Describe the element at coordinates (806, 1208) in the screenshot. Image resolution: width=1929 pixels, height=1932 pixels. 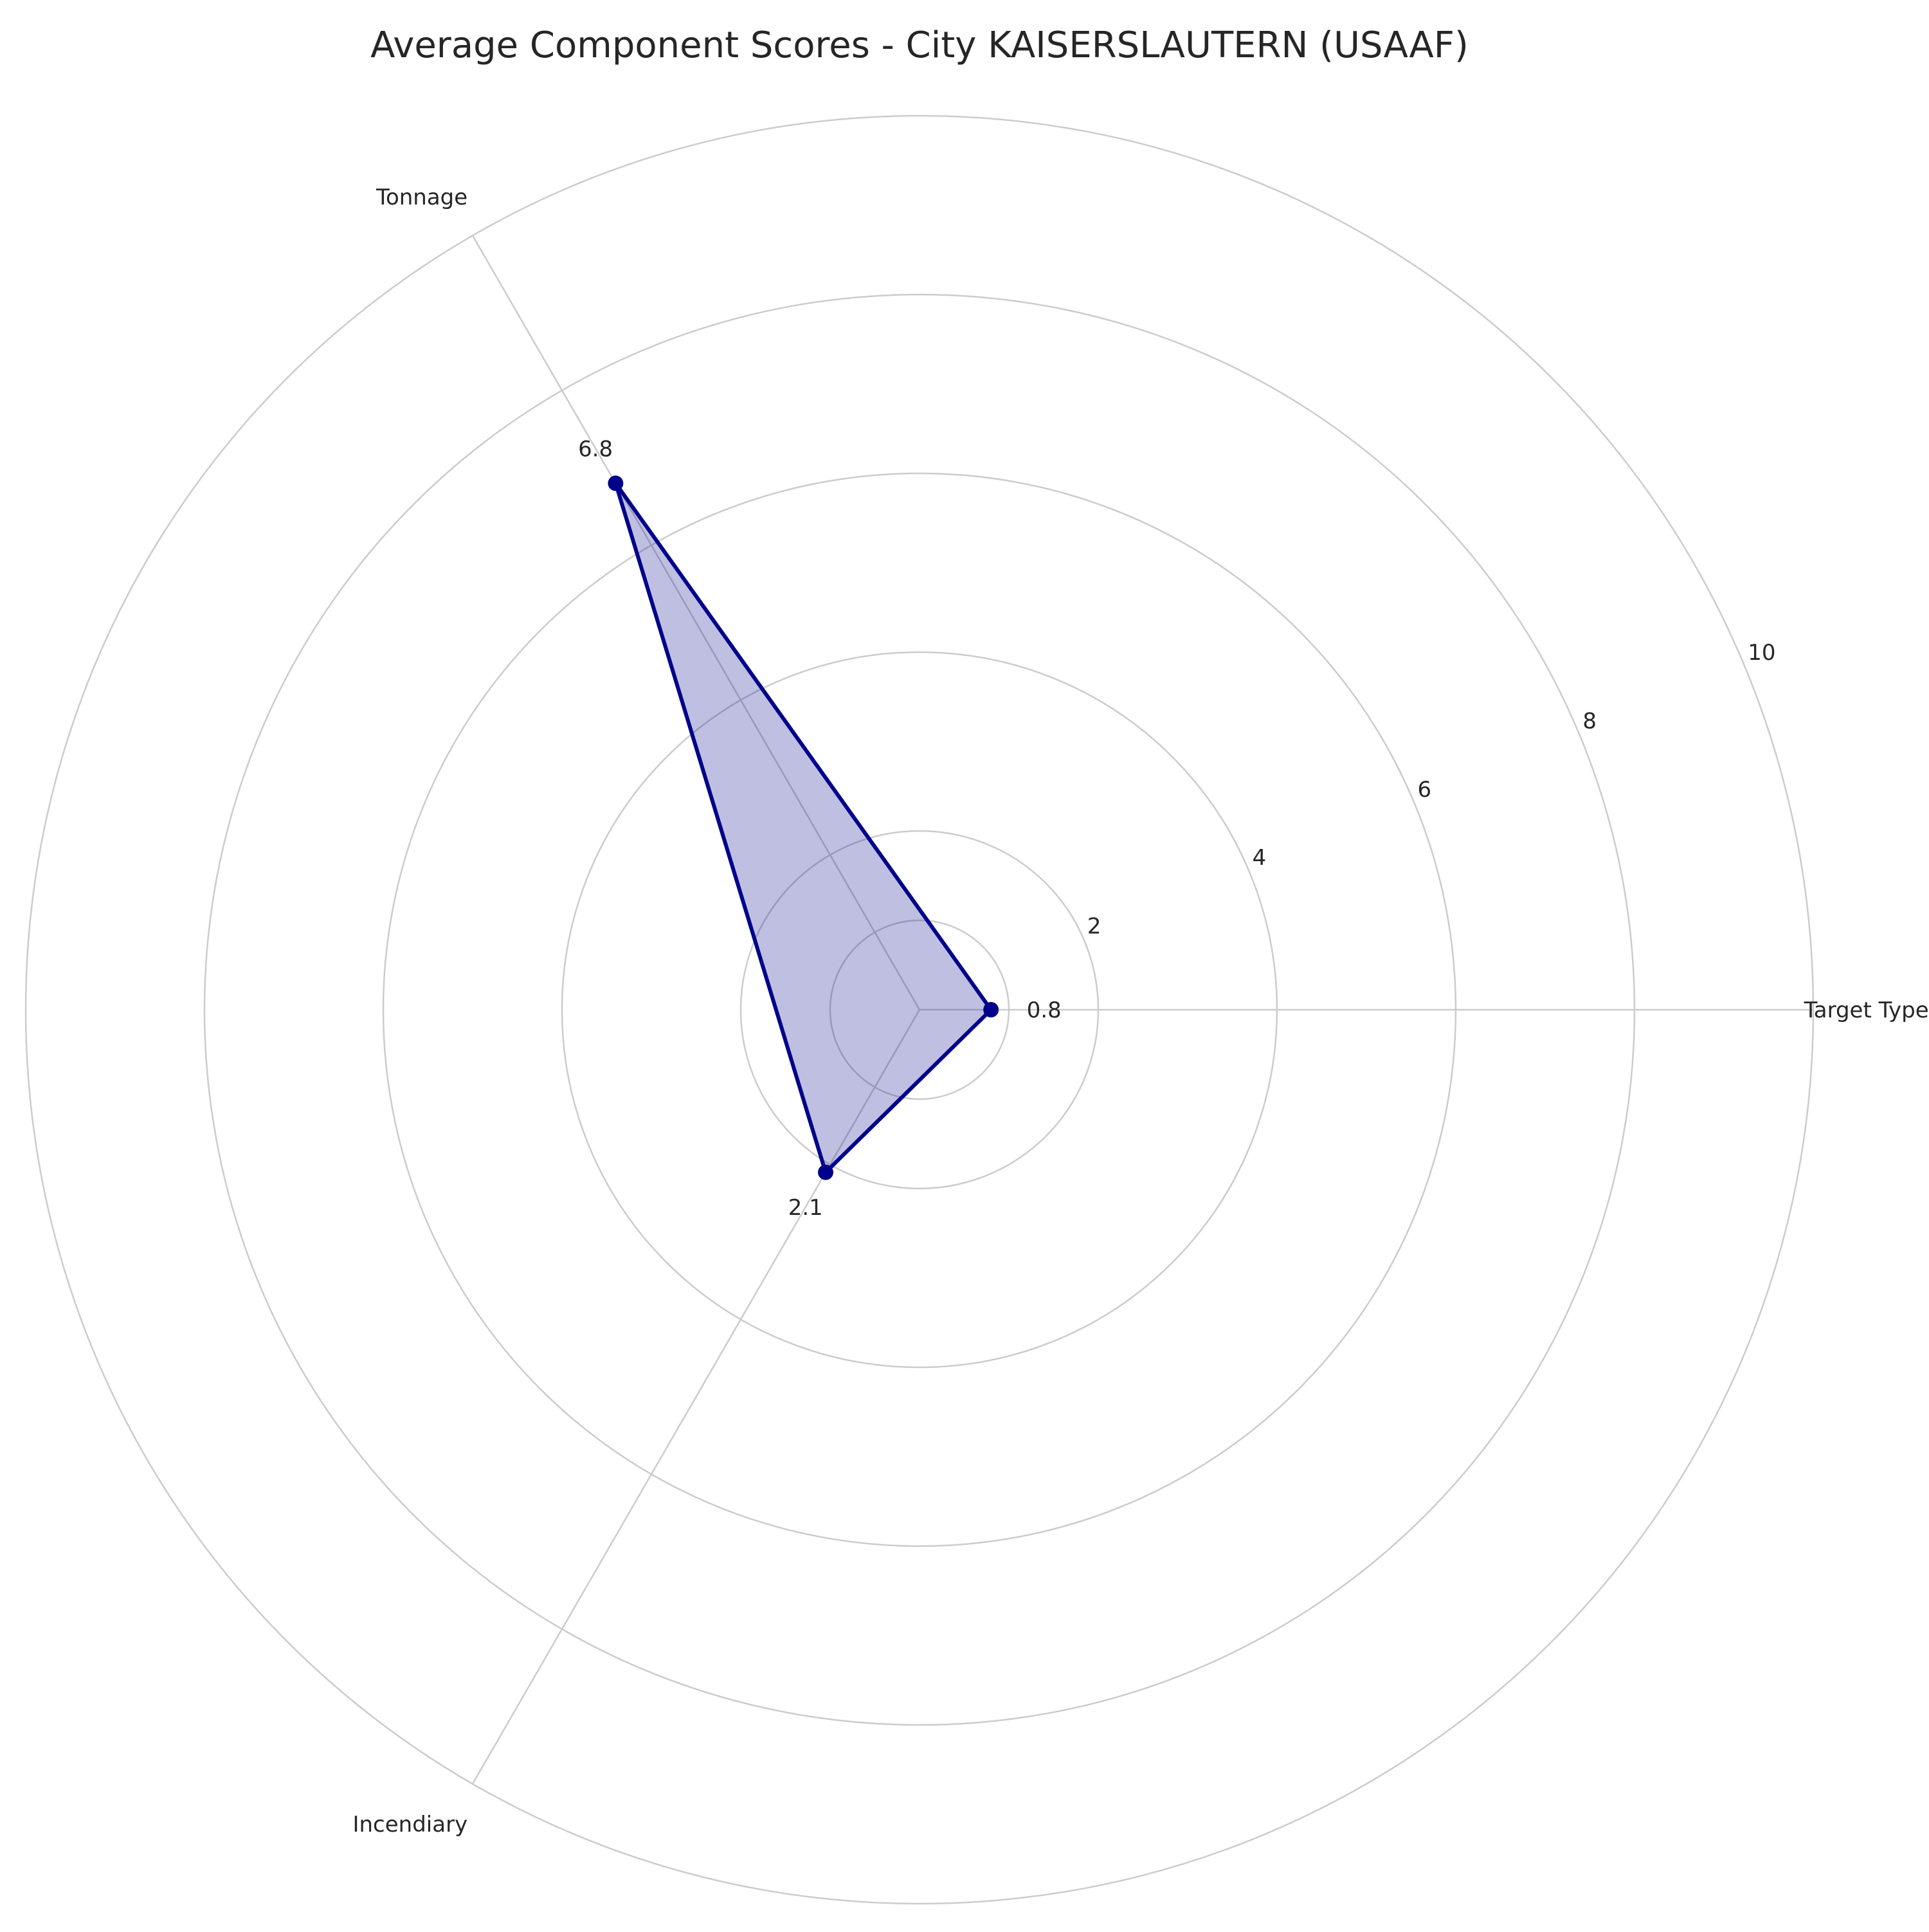
I see `data-label: 2.1` at that location.